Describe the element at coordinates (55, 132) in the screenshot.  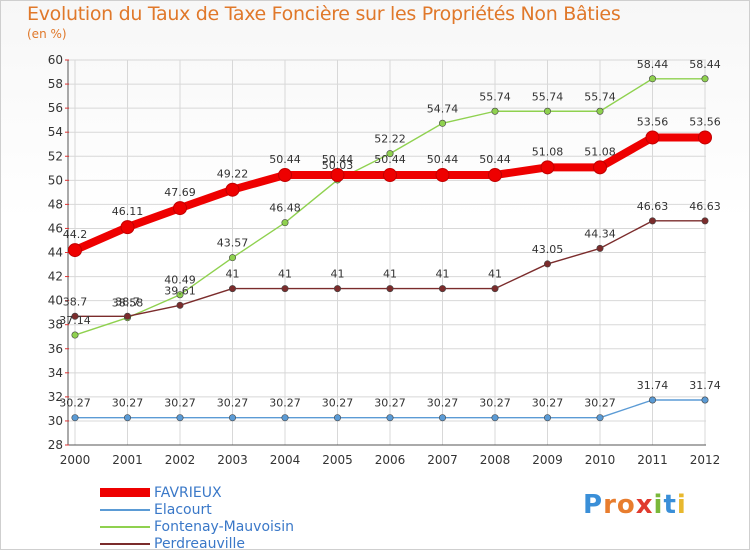
I see `y-tick-label: 54` at that location.